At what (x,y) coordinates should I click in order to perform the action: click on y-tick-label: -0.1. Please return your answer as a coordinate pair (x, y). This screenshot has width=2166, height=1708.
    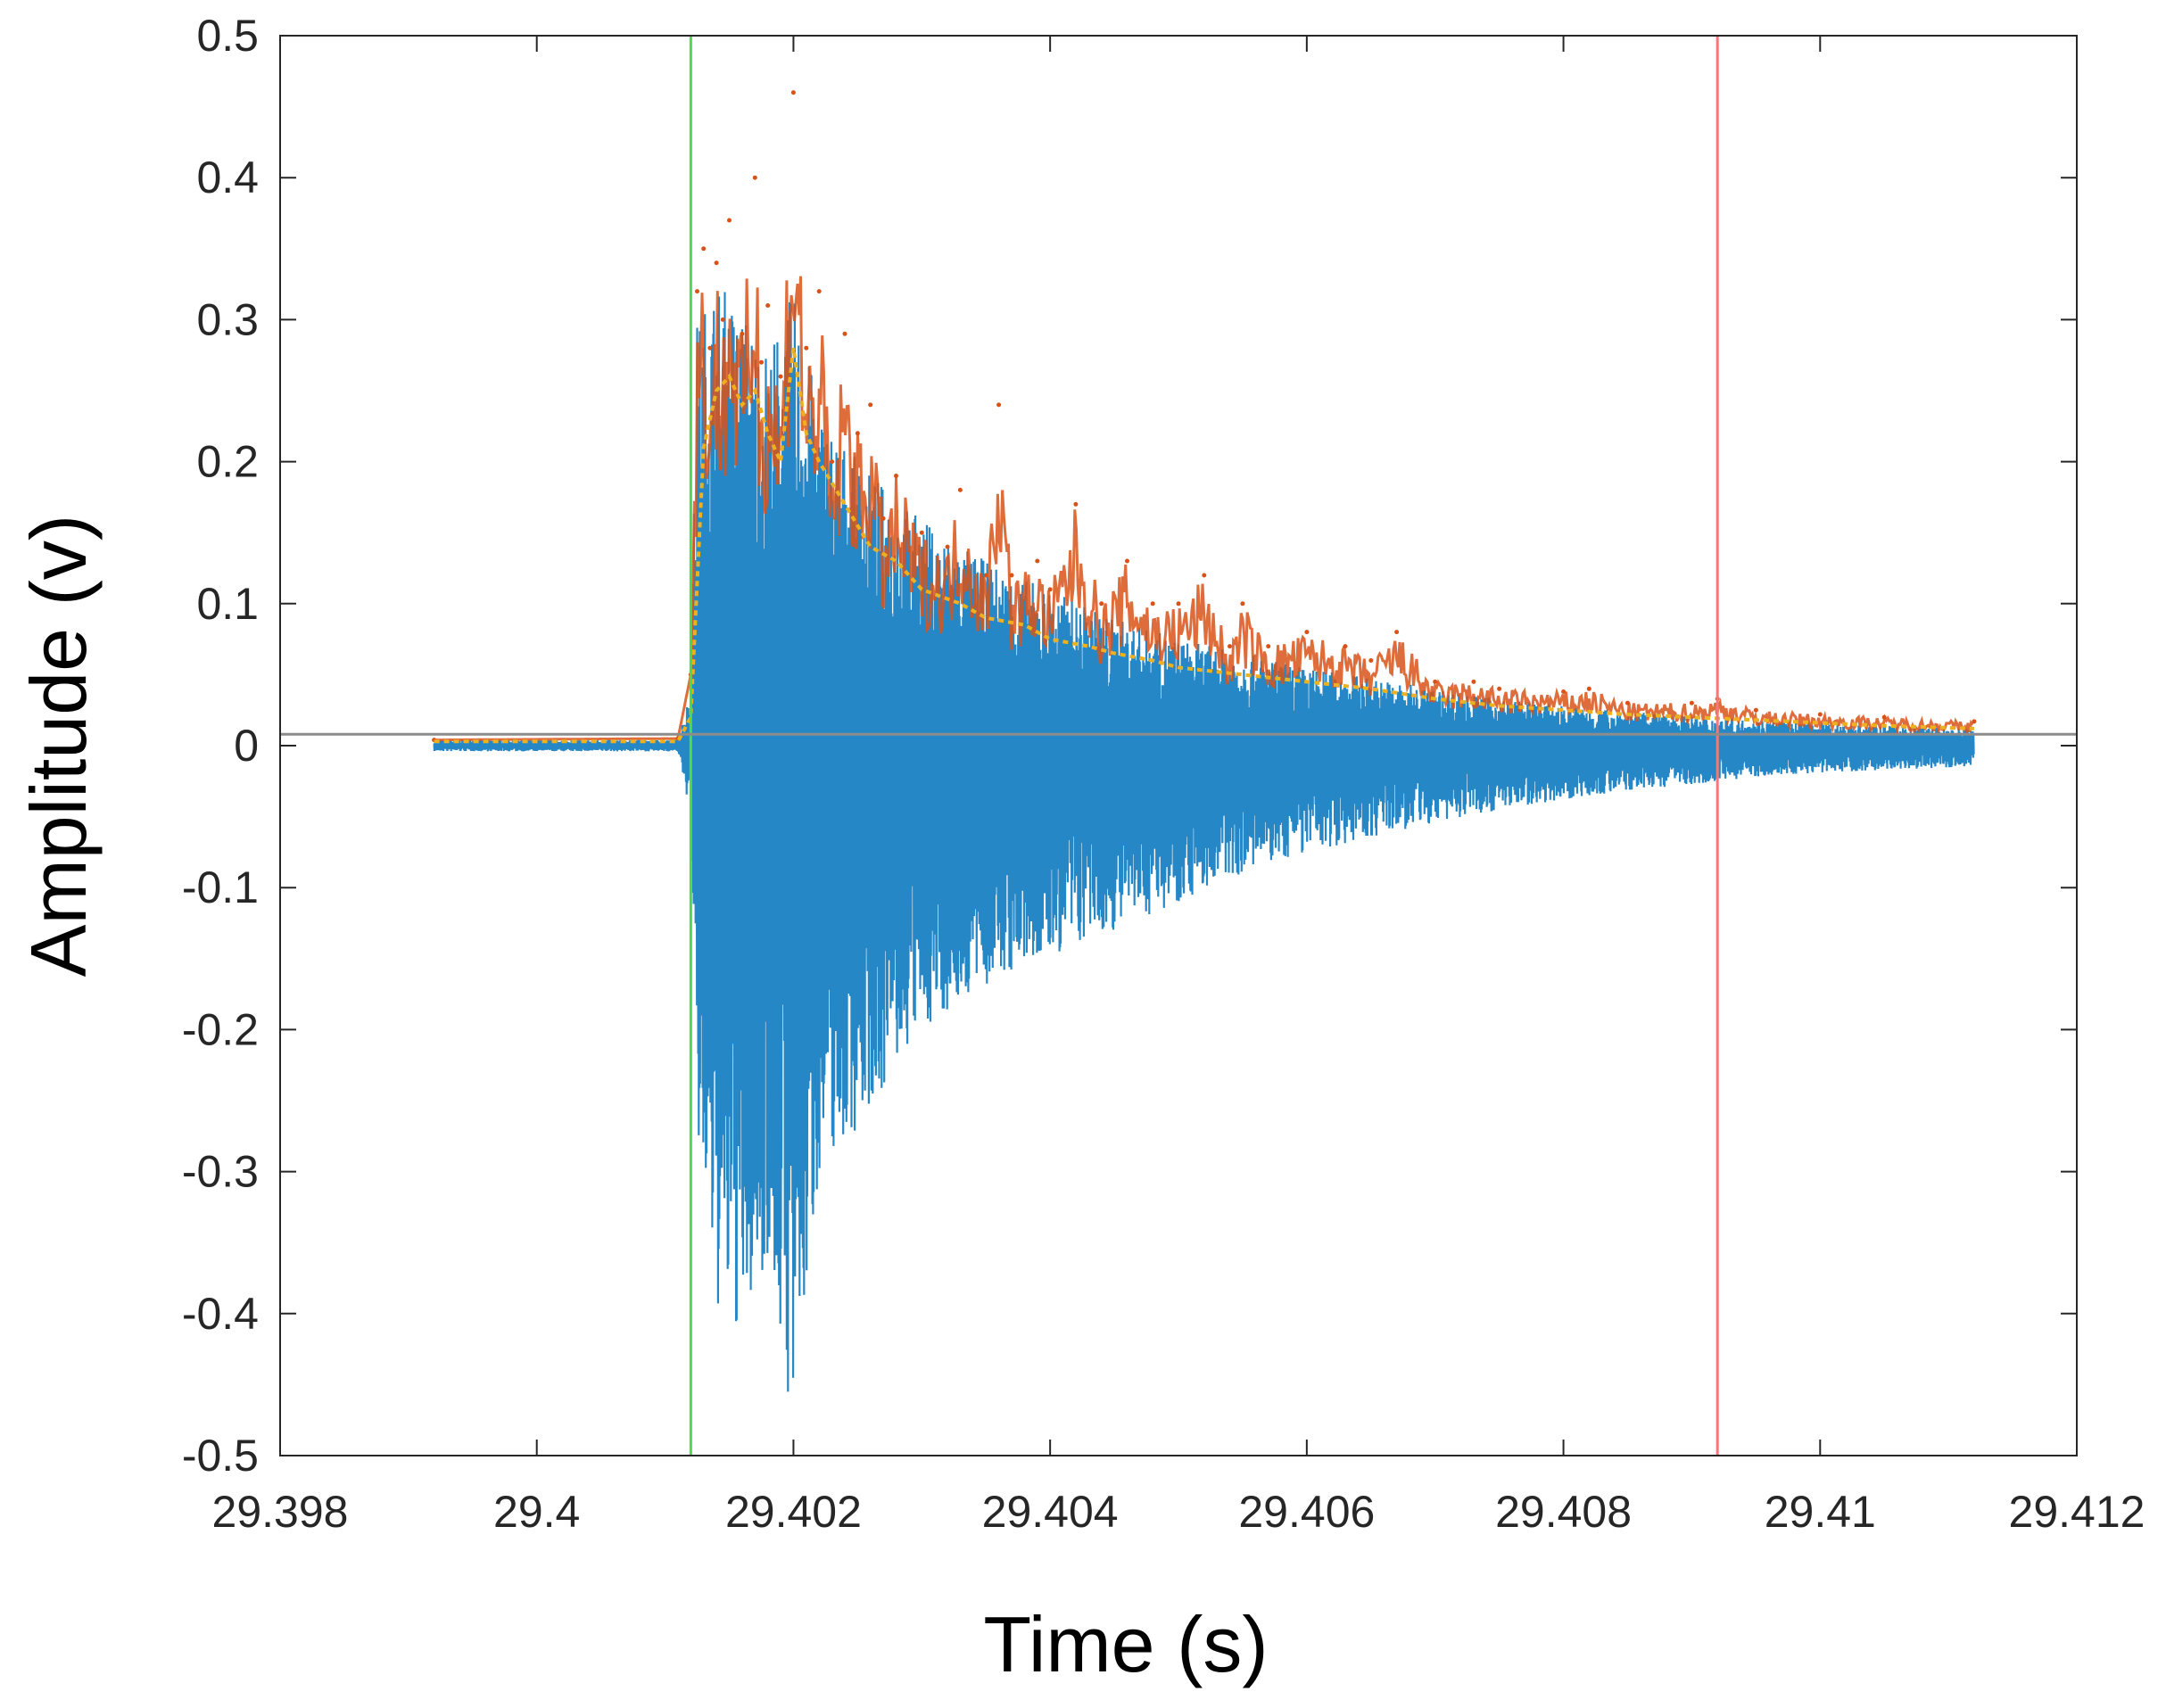
    Looking at the image, I should click on (220, 887).